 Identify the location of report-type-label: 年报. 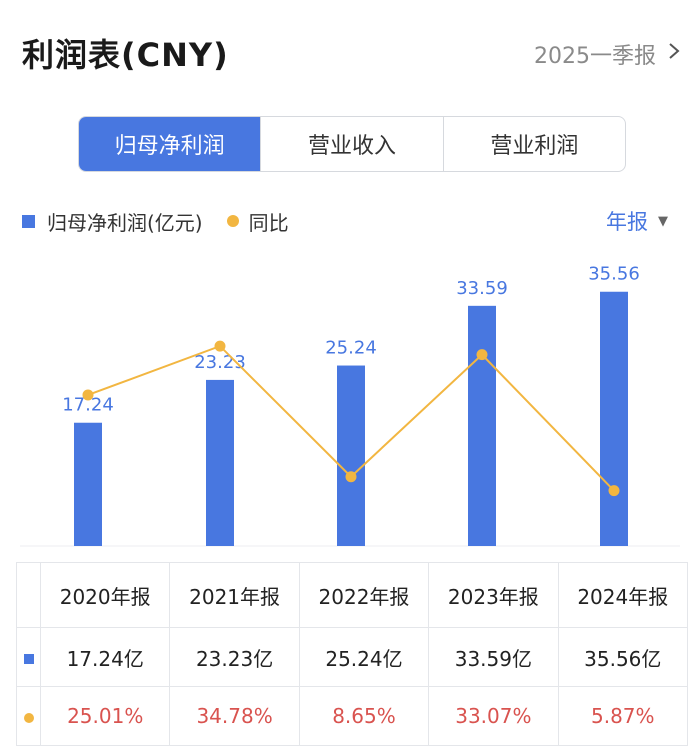
(627, 222).